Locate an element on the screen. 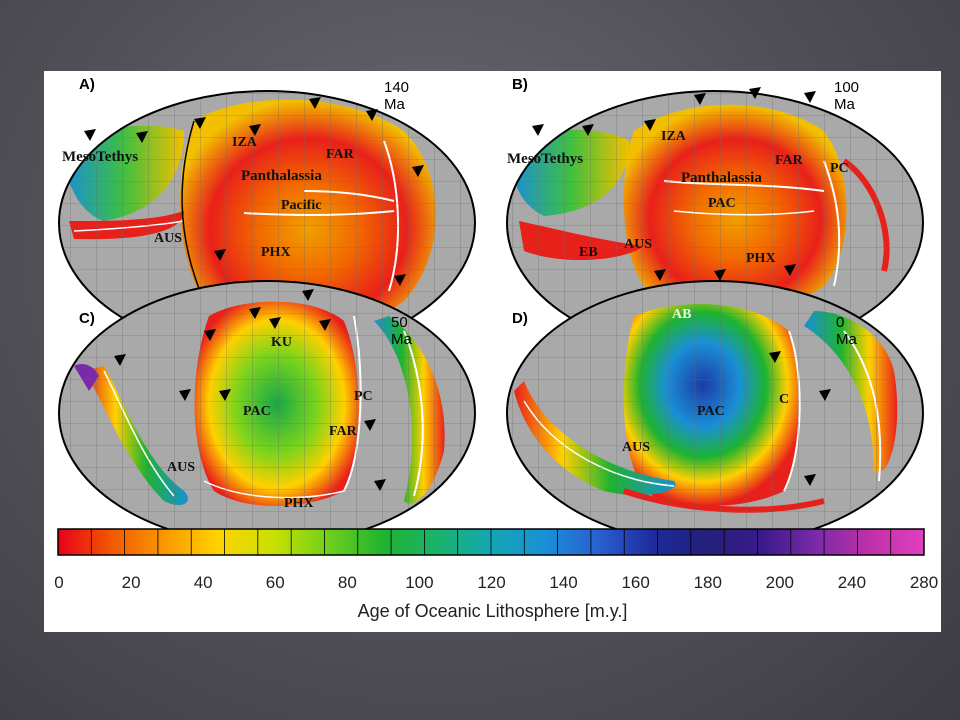 The height and width of the screenshot is (720, 960). plate-label-aus-a: AUS is located at coordinates (168, 238).